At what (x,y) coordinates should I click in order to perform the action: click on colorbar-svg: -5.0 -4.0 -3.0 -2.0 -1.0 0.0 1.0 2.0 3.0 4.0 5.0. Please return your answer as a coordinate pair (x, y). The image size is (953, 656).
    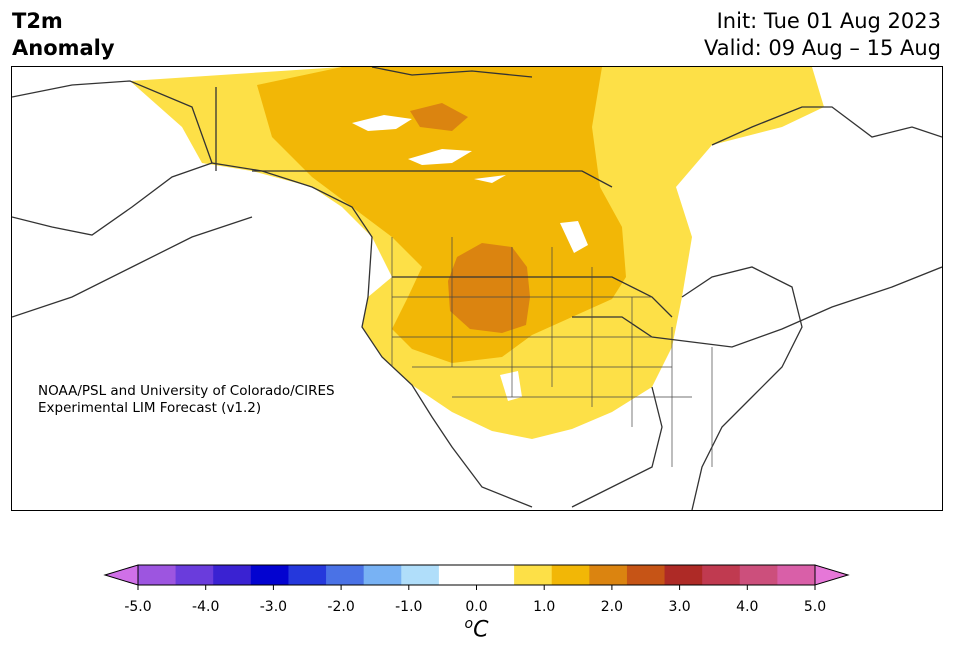
    Looking at the image, I should click on (476, 589).